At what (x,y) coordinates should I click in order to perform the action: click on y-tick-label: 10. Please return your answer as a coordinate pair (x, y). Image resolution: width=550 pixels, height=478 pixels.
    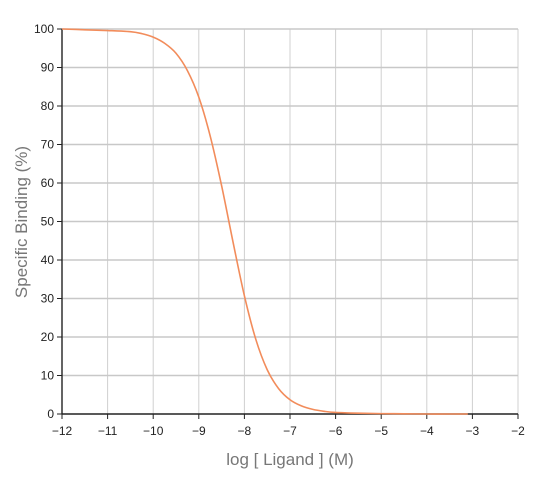
    Looking at the image, I should click on (48, 376).